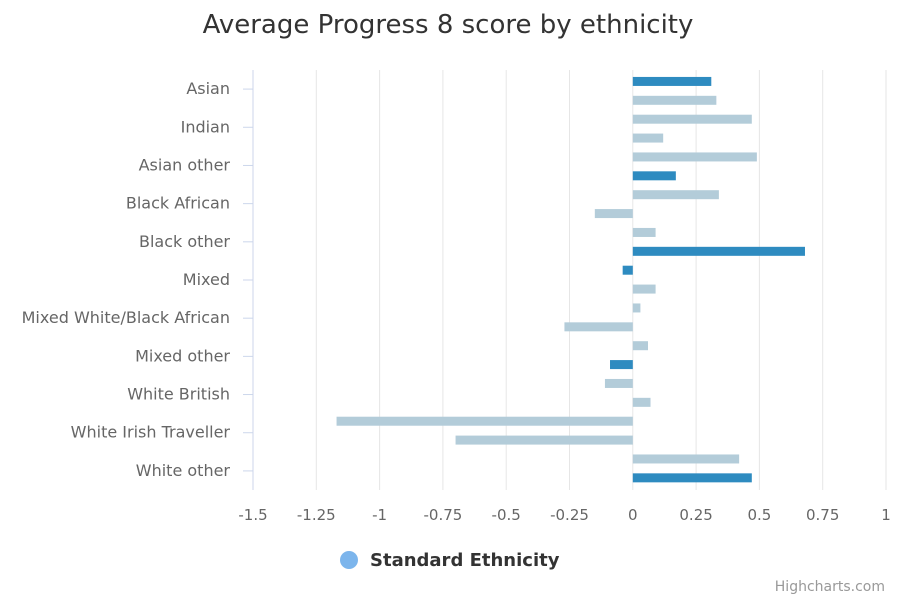  Describe the element at coordinates (569, 515) in the screenshot. I see `x-tick-label: -0.25` at that location.